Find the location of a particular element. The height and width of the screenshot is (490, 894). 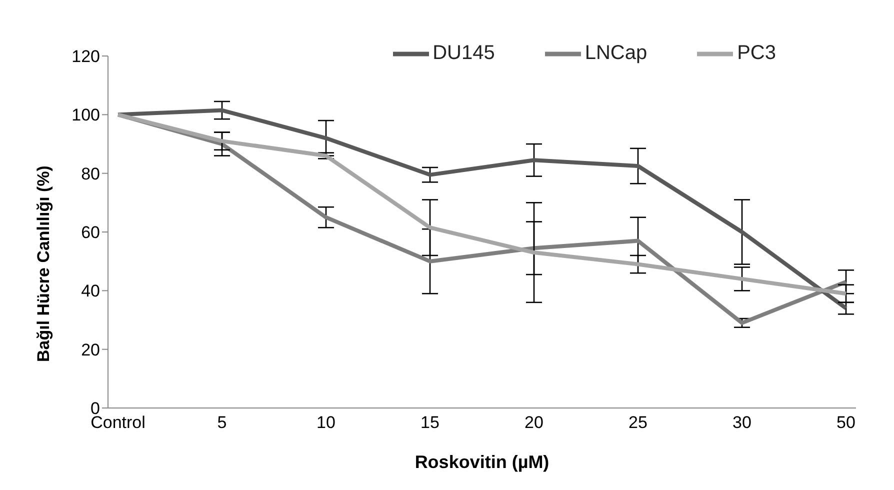

x-tick-label: 30 is located at coordinates (742, 422).